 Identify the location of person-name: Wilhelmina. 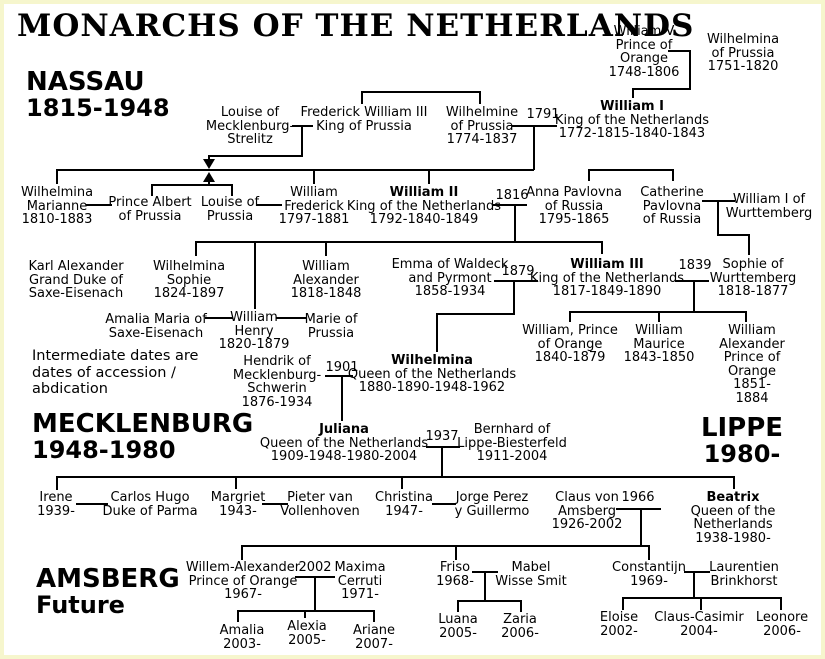
(189, 266).